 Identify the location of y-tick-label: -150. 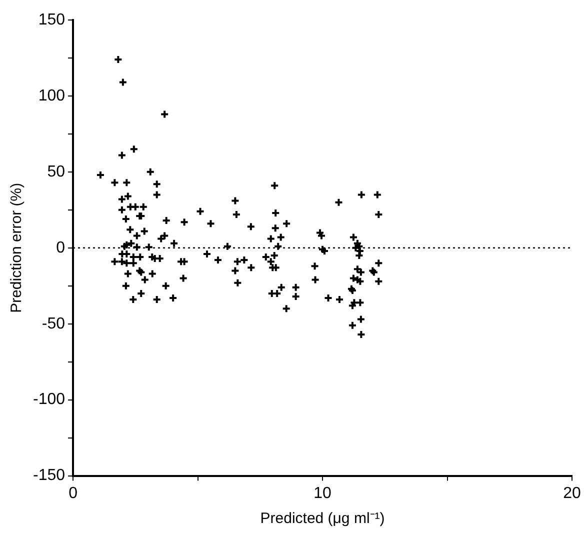
(49, 475).